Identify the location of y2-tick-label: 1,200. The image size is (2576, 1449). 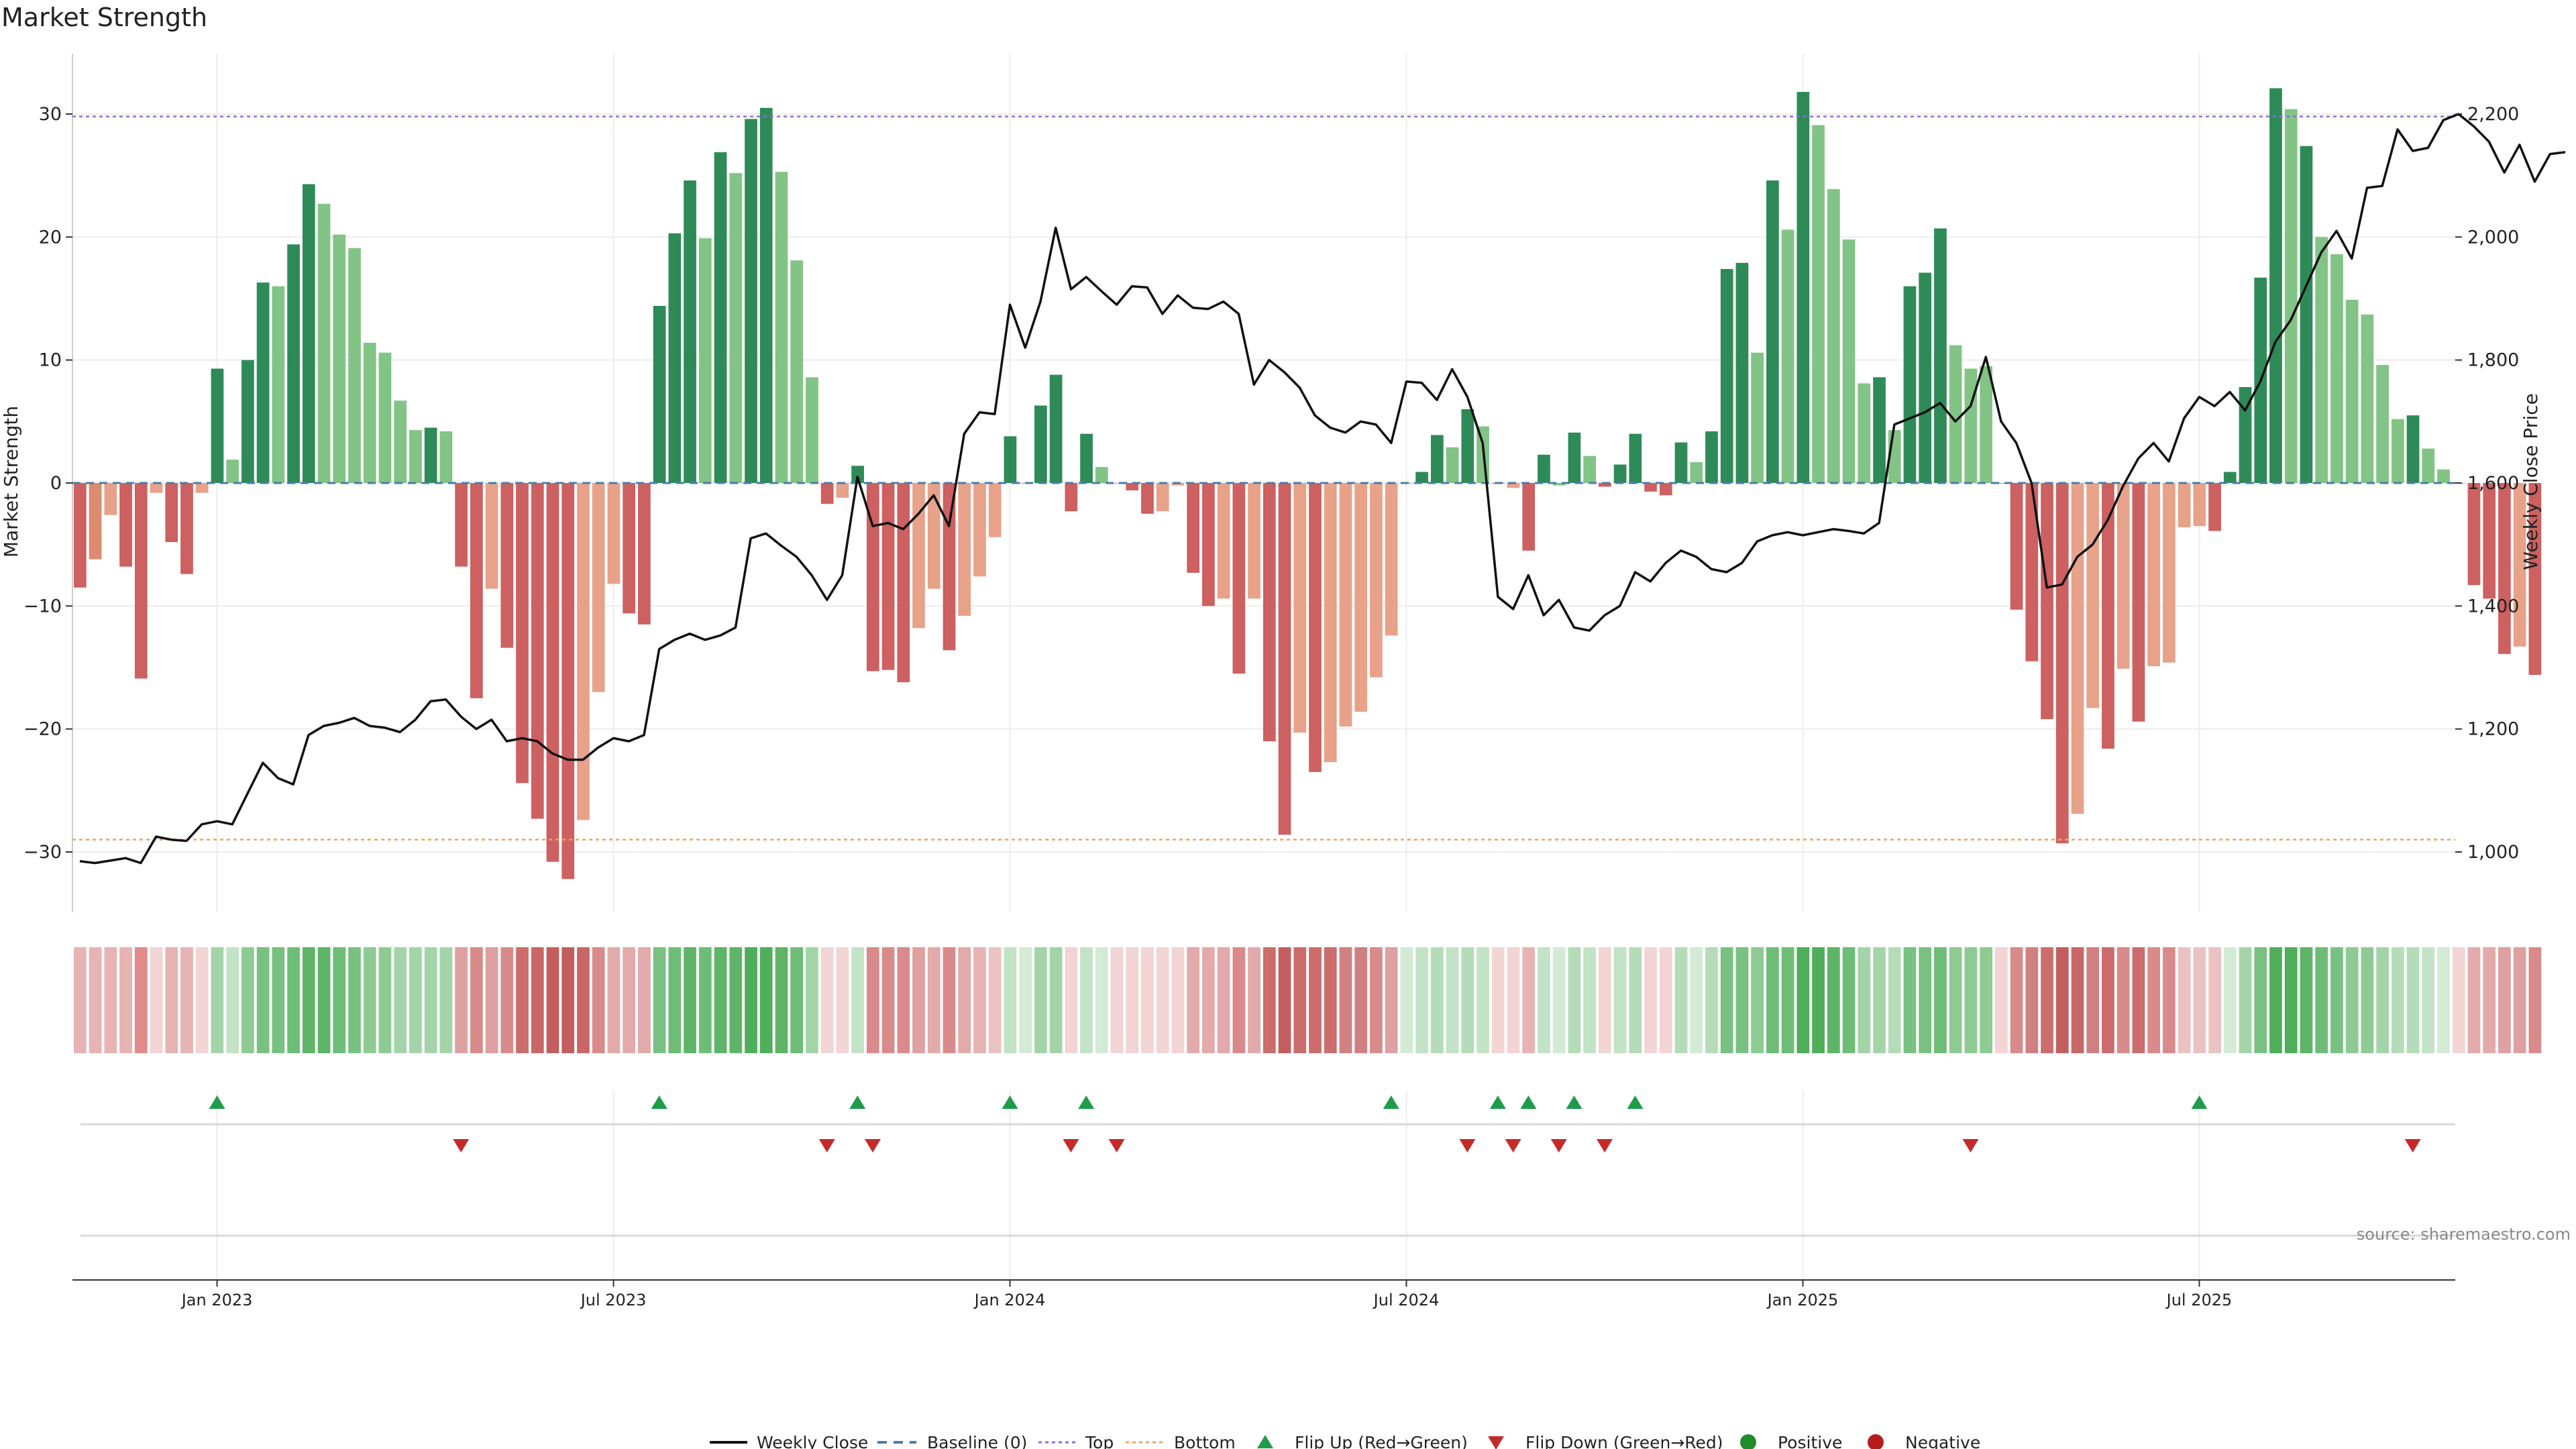
(2493, 729).